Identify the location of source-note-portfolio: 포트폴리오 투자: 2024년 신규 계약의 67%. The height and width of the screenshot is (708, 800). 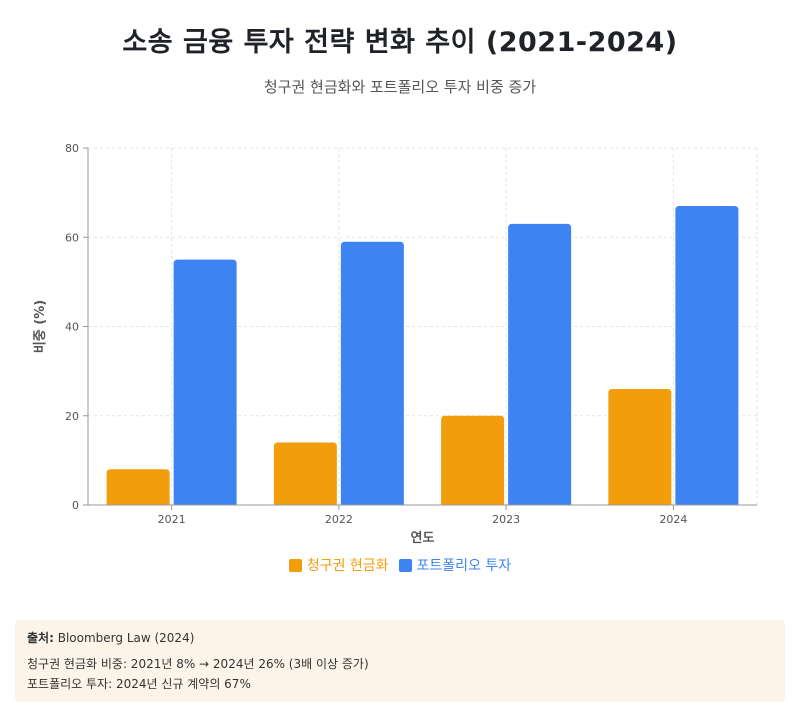
(139, 684).